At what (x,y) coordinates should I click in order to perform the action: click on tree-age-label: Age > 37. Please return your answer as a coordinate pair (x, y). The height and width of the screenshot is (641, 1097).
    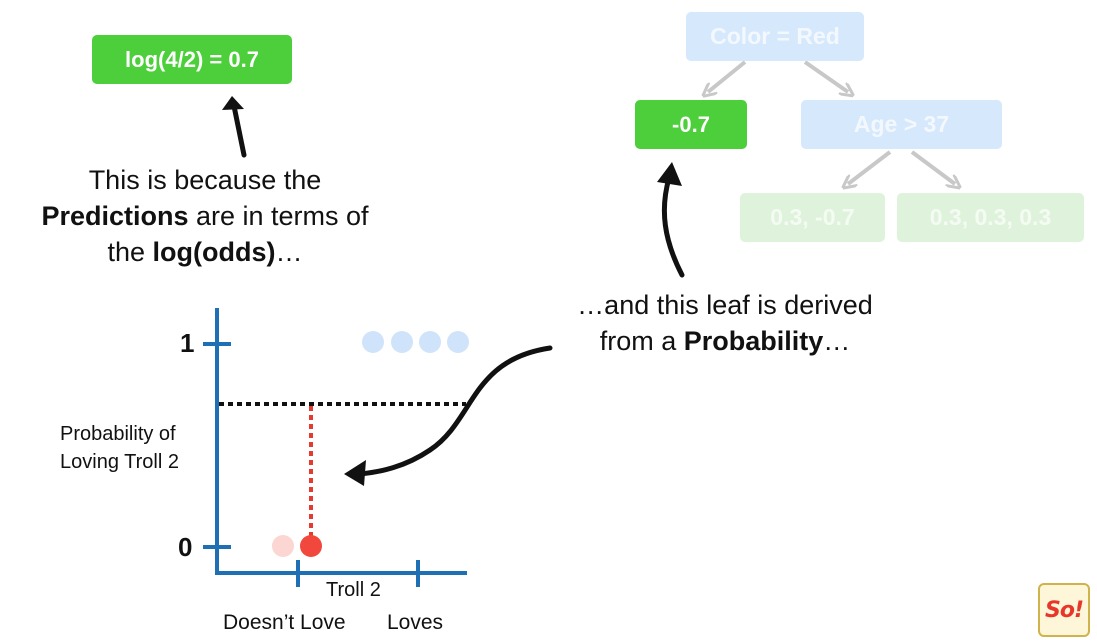
    Looking at the image, I should click on (901, 124).